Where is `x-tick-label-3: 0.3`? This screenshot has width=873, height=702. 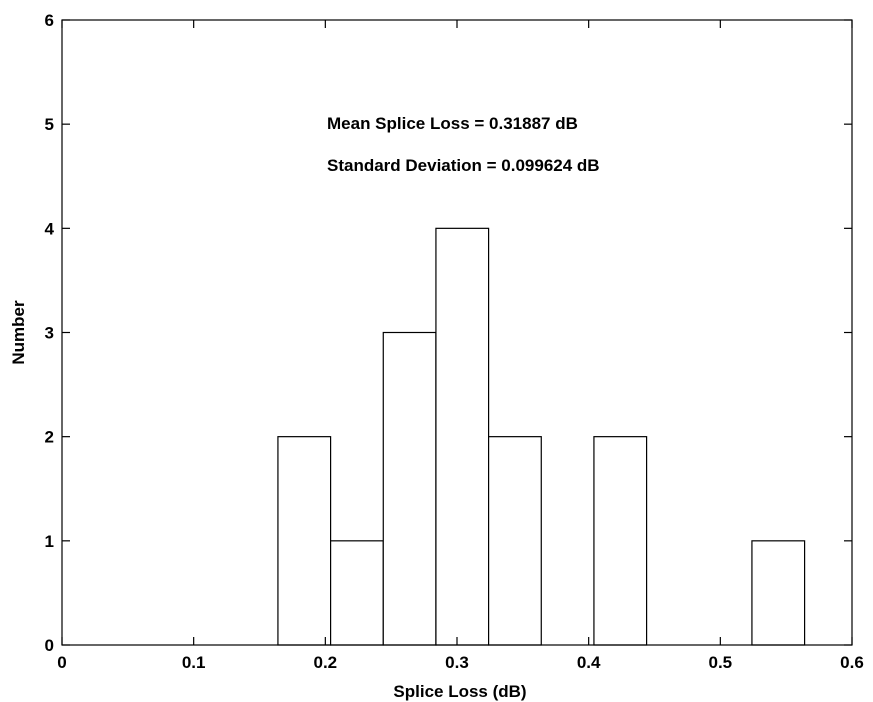
x-tick-label-3: 0.3 is located at coordinates (457, 662).